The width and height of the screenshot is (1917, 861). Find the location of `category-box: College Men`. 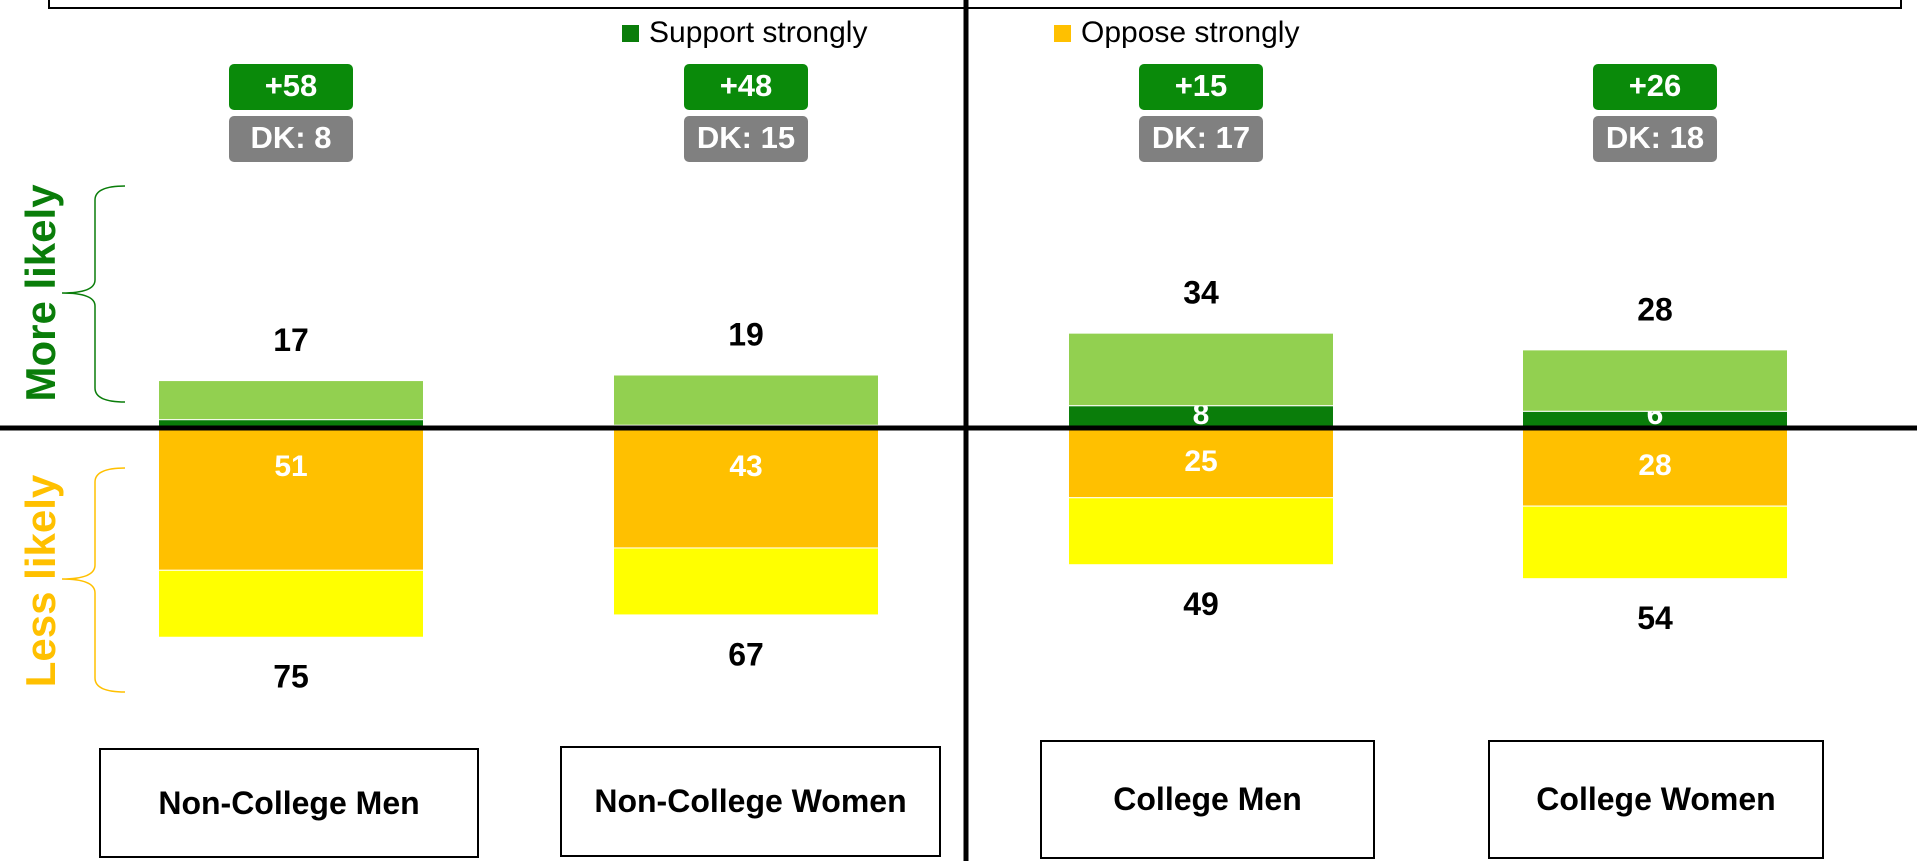

category-box: College Men is located at coordinates (1207, 799).